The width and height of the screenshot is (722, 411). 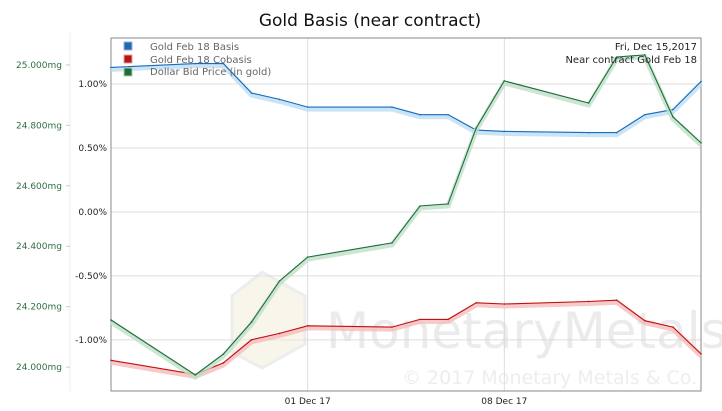 What do you see at coordinates (308, 402) in the screenshot?
I see `x-tick-label: 01 Dec 17` at bounding box center [308, 402].